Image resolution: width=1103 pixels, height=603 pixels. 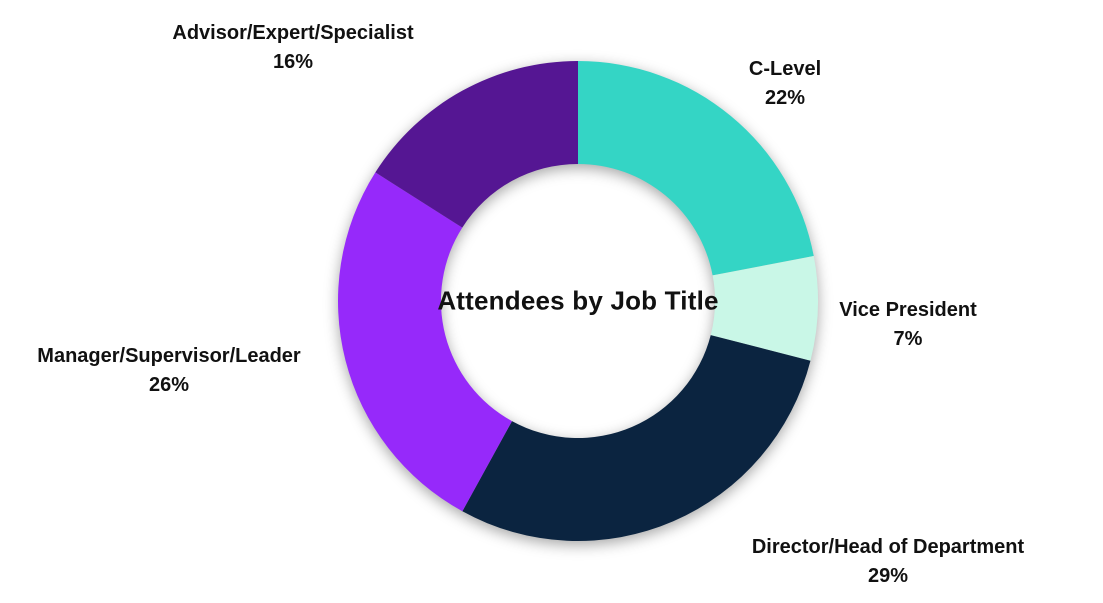 What do you see at coordinates (476, 144) in the screenshot?
I see `donut-segment-advisor-expert-specialist` at bounding box center [476, 144].